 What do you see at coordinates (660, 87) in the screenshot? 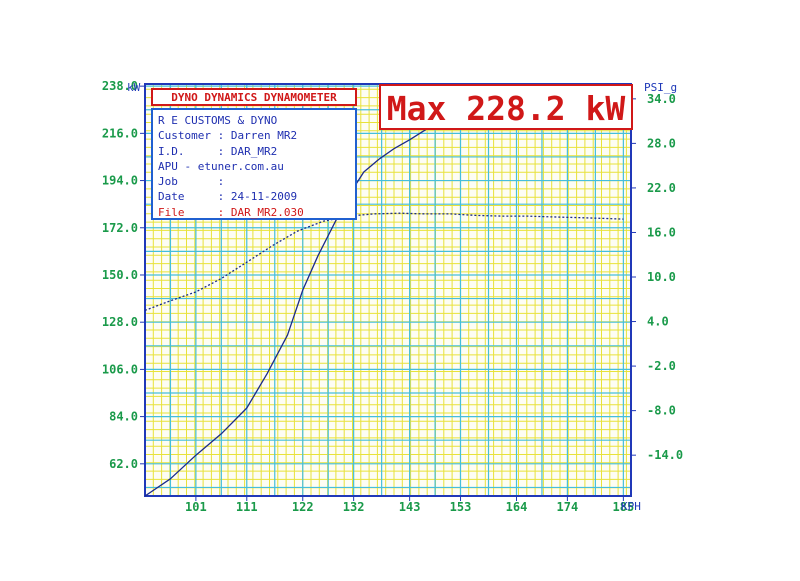
I see `y2-axis-unit-label: PSI_g` at bounding box center [660, 87].